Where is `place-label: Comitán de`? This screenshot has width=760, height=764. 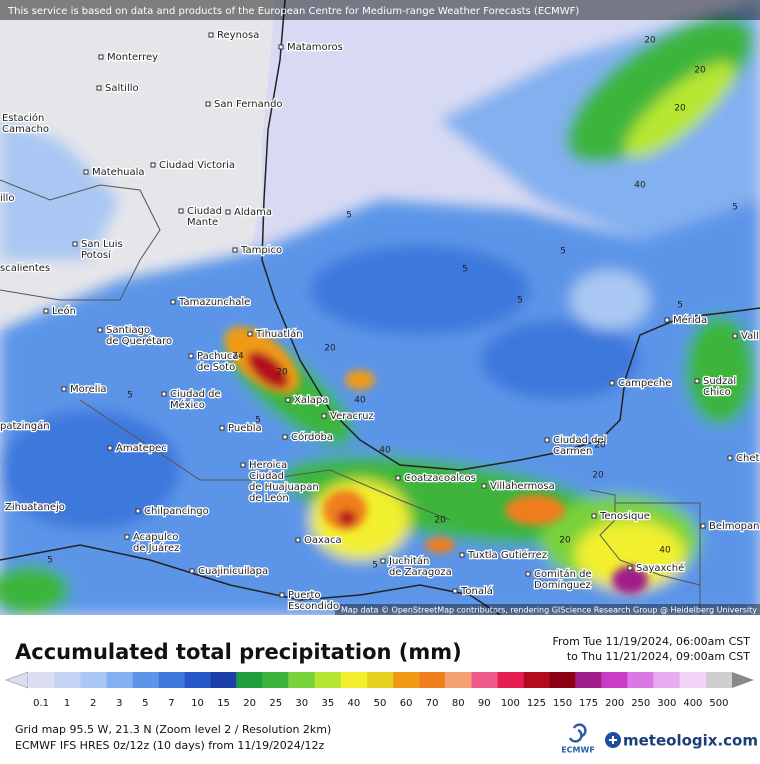
place-label: Comitán de is located at coordinates (563, 574).